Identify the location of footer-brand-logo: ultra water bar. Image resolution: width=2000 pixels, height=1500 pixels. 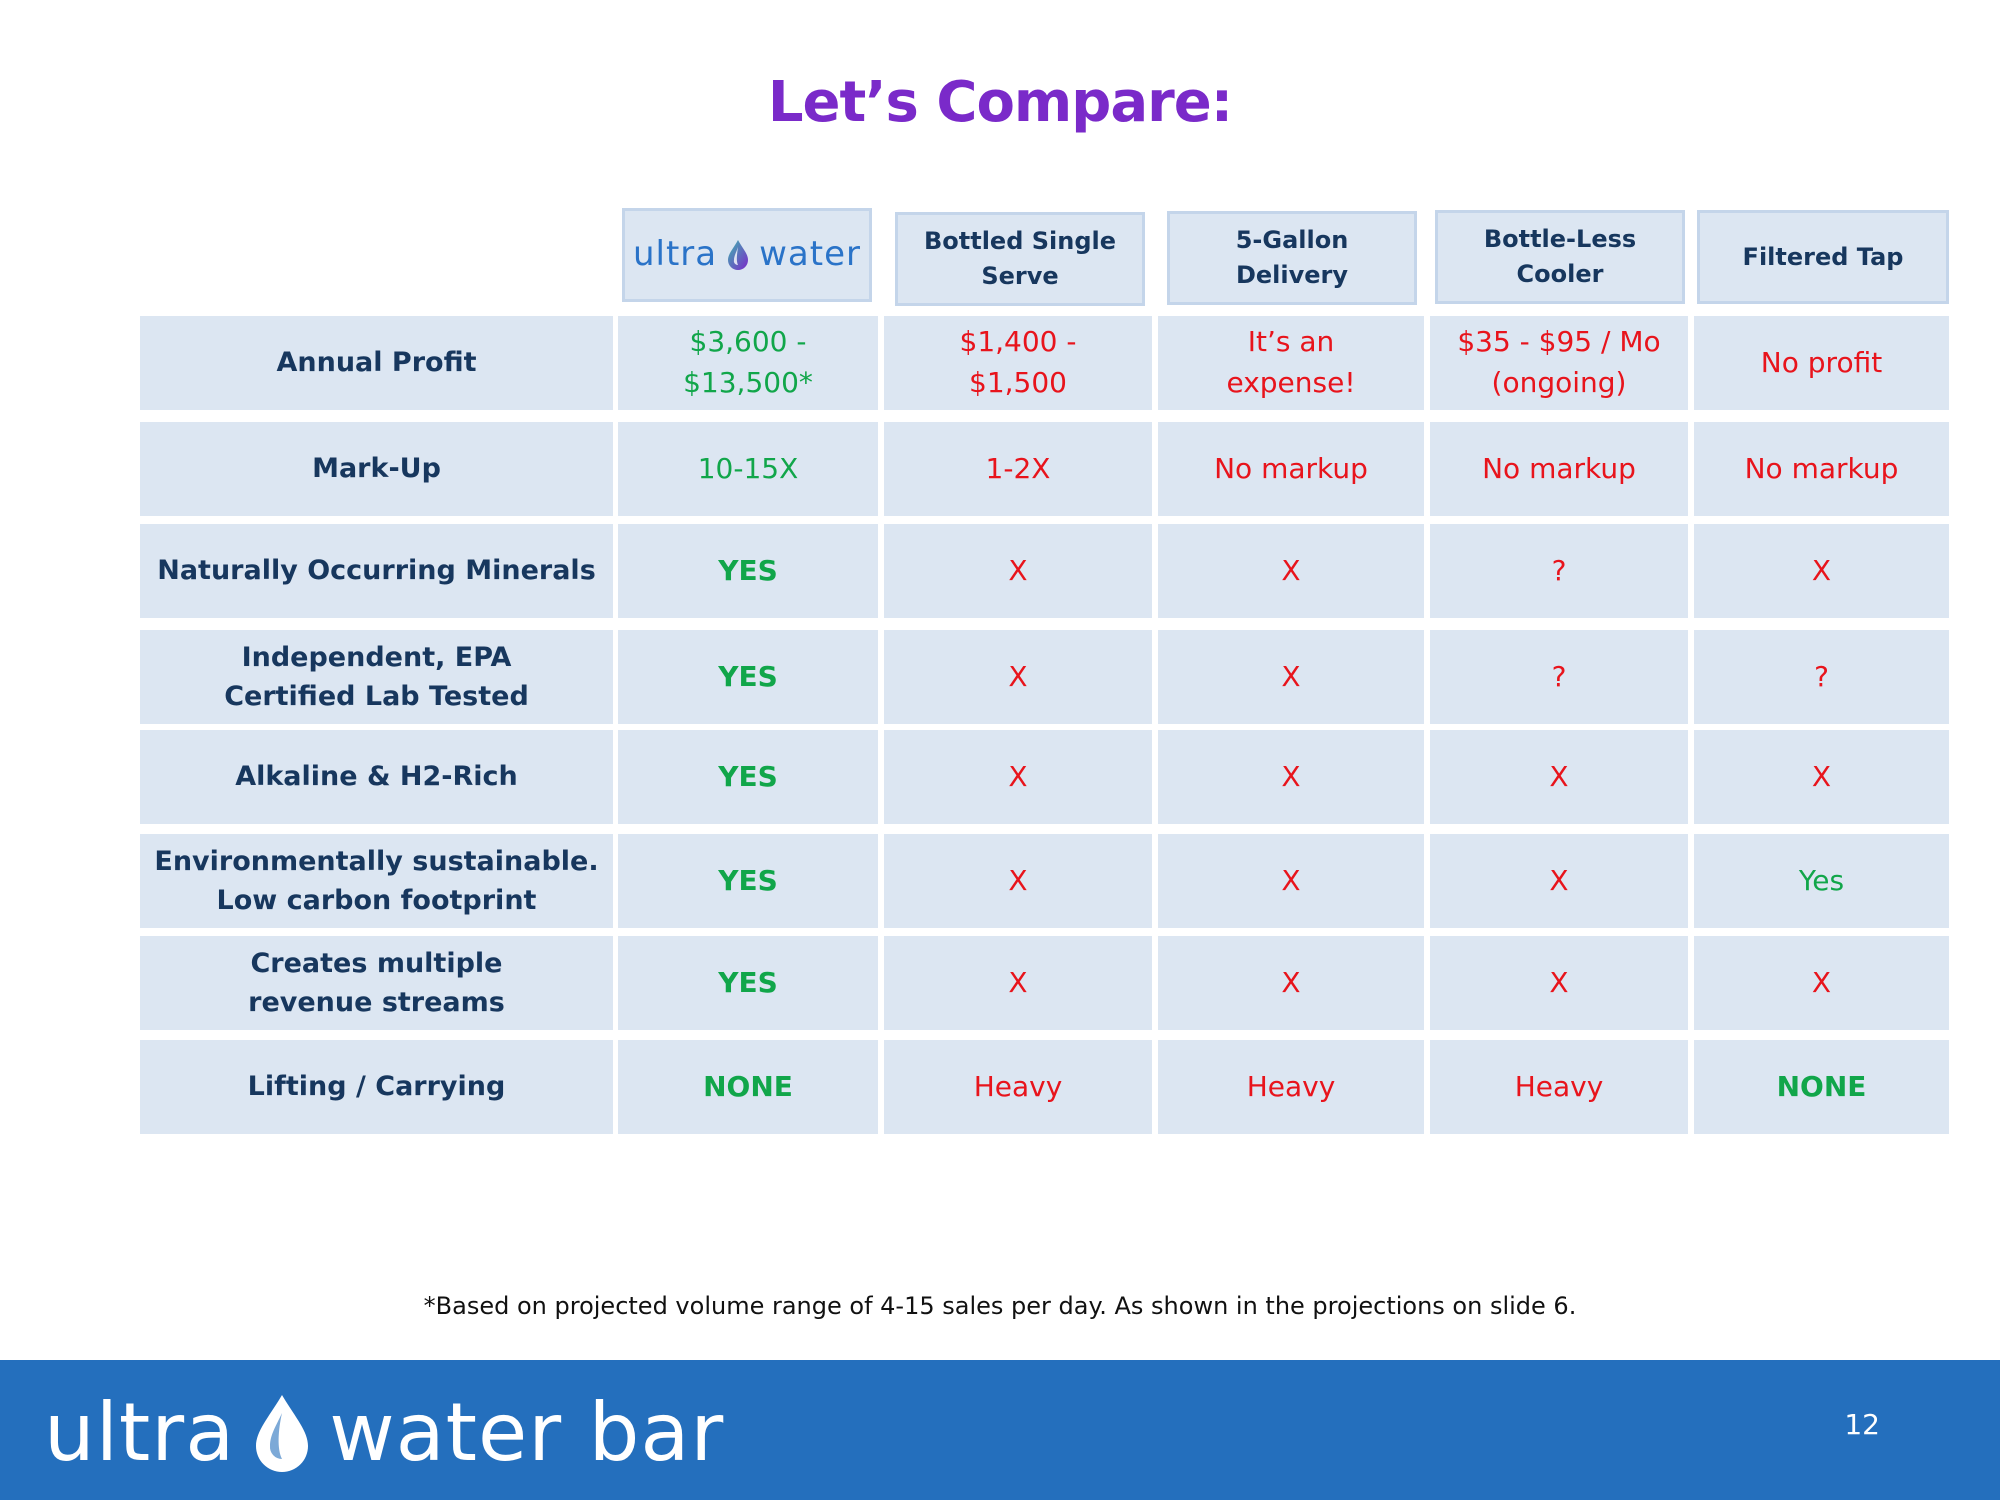
(384, 1432).